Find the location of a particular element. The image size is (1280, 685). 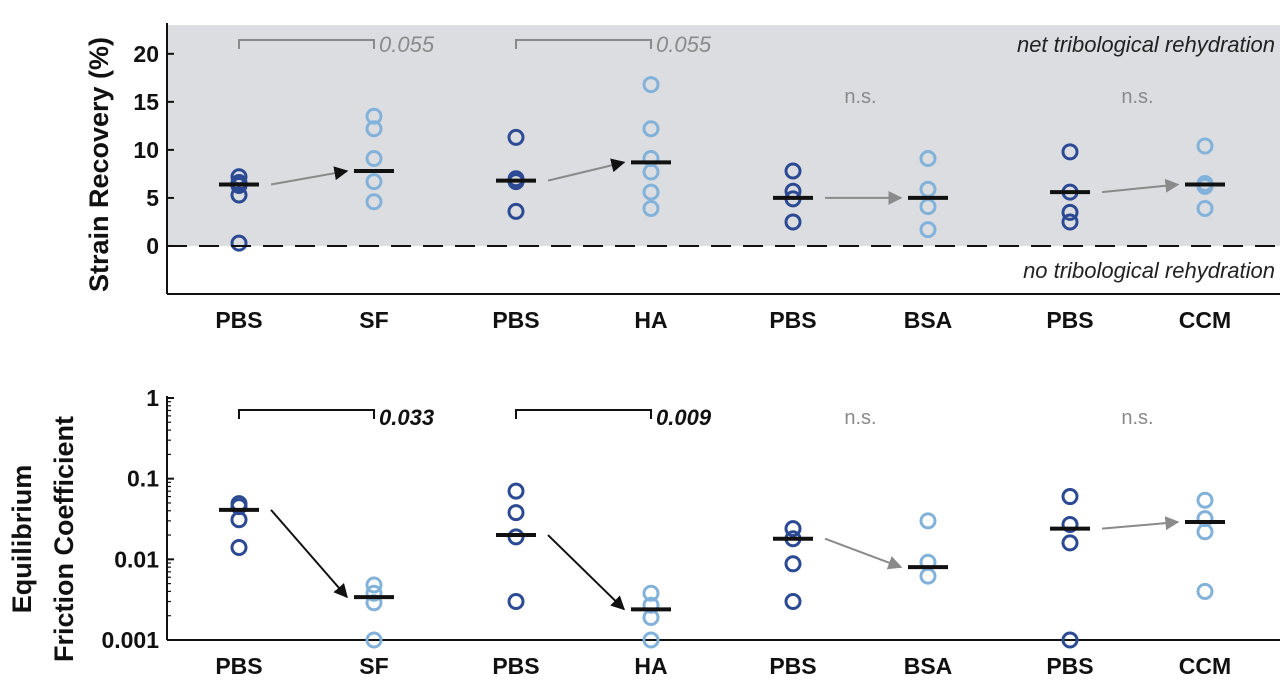

y-tick-label: 0.01 is located at coordinates (136, 559).